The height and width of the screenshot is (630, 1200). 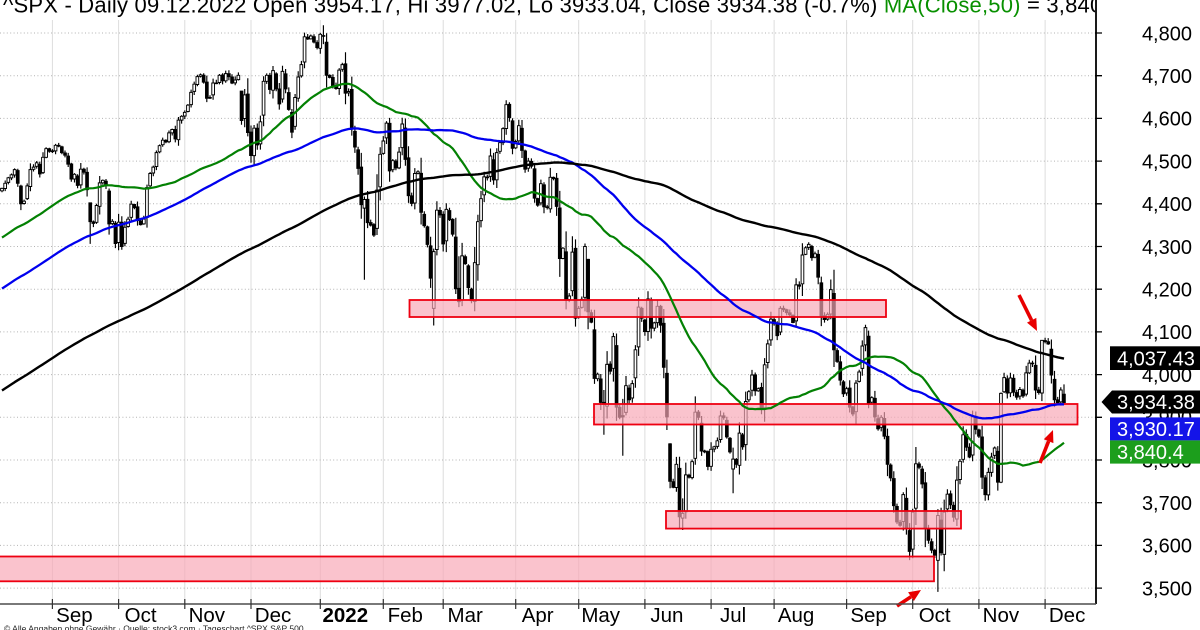 I want to click on svg-text: 4,400, so click(x=1167, y=205).